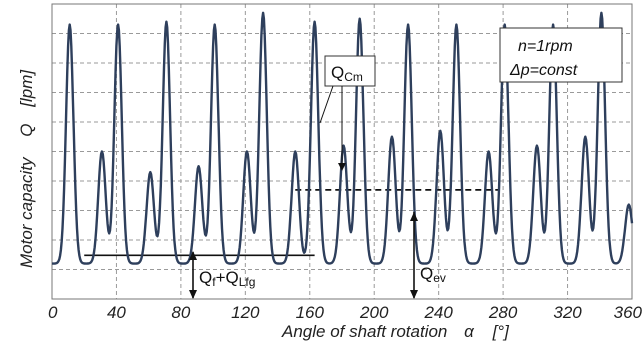 The image size is (643, 343). Describe the element at coordinates (193, 294) in the screenshot. I see `q-f-arrowhead-bottom` at that location.